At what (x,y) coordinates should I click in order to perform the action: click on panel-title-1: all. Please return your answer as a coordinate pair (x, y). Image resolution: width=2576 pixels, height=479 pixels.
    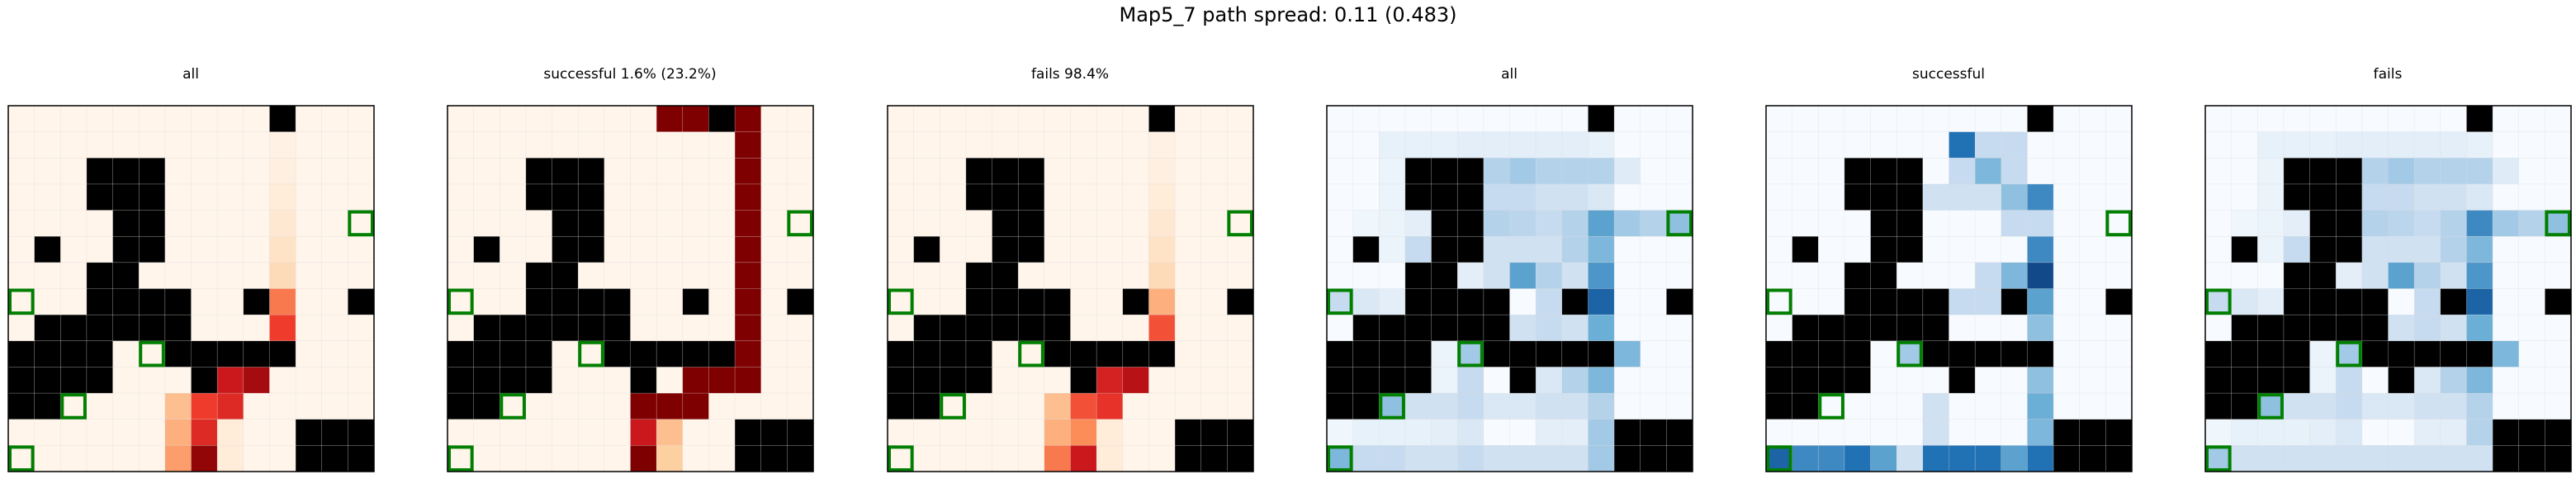
    Looking at the image, I should click on (190, 75).